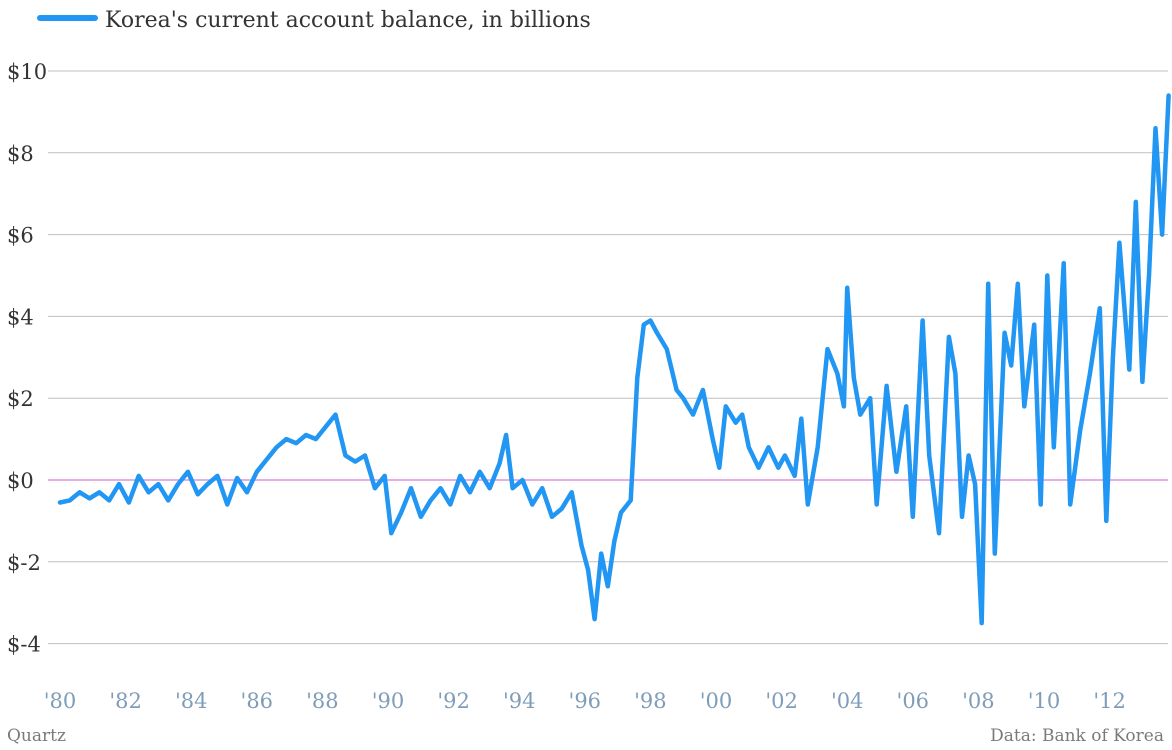 Image resolution: width=1172 pixels, height=750 pixels. What do you see at coordinates (24, 645) in the screenshot?
I see `y-tick-label: $-4` at bounding box center [24, 645].